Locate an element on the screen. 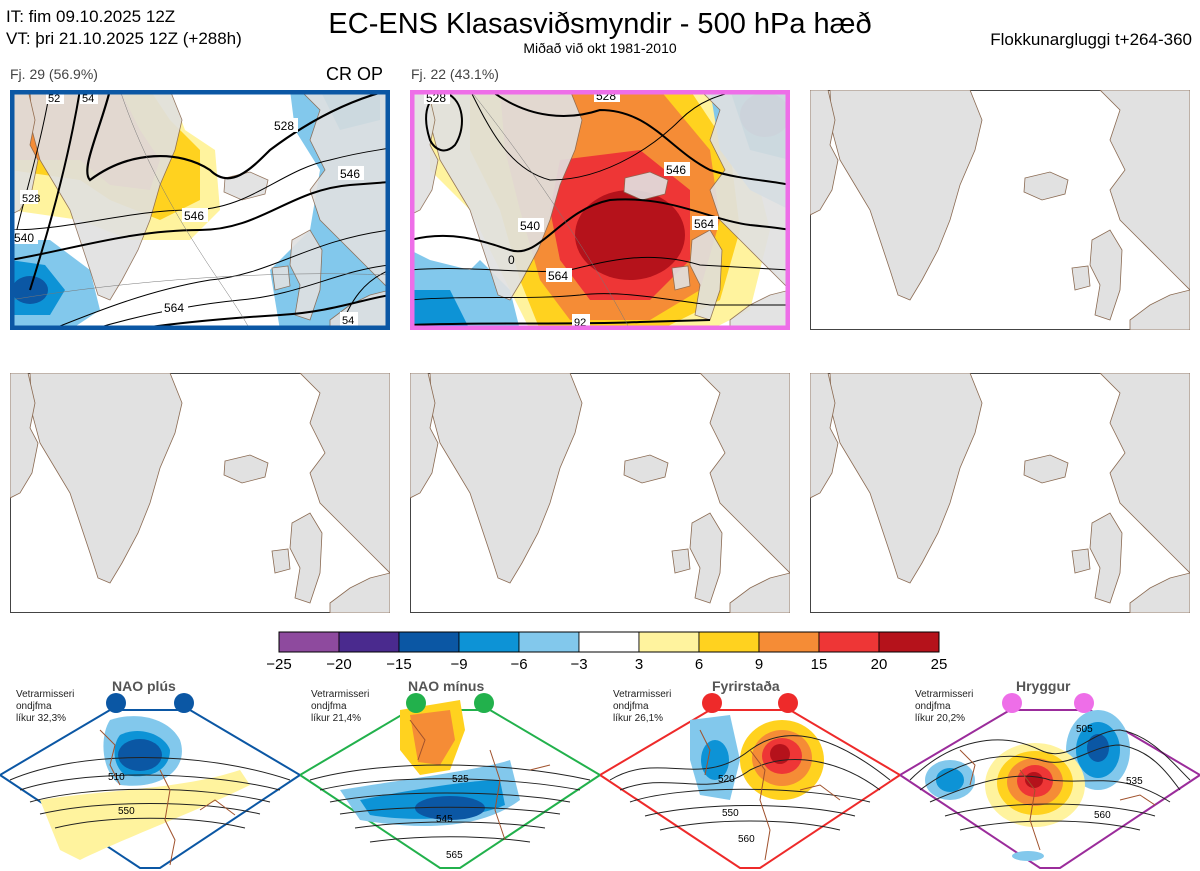  colorbar-tick-label: 20 is located at coordinates (879, 664).